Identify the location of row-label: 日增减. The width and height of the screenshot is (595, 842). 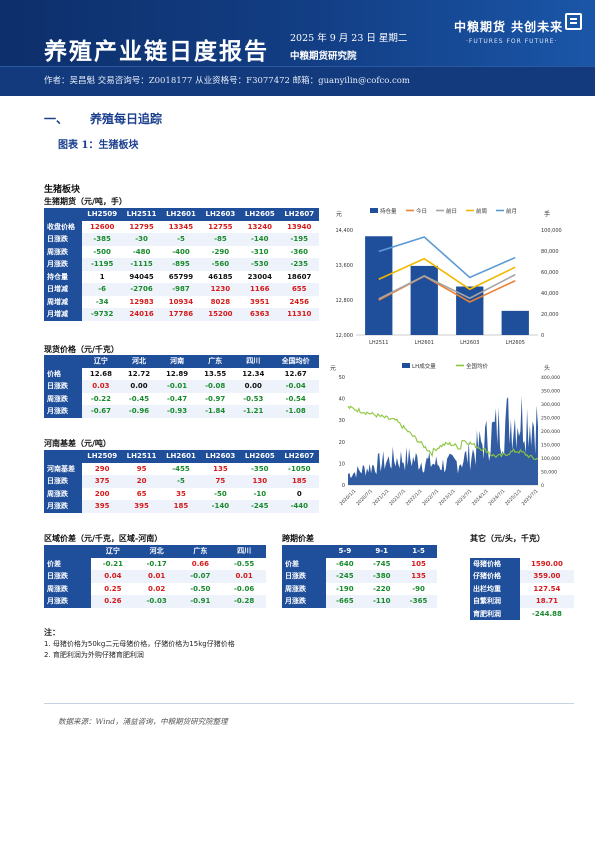
(63, 289).